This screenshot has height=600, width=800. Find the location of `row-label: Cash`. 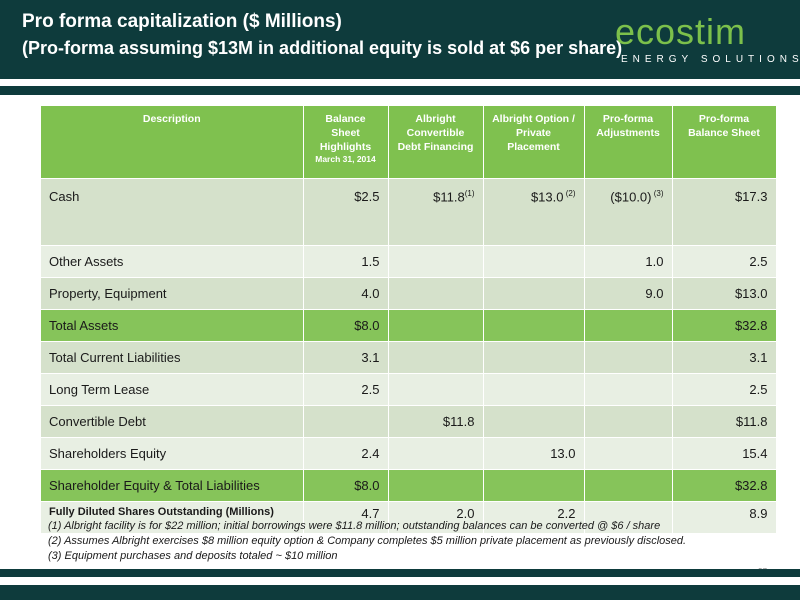

row-label: Cash is located at coordinates (172, 212).